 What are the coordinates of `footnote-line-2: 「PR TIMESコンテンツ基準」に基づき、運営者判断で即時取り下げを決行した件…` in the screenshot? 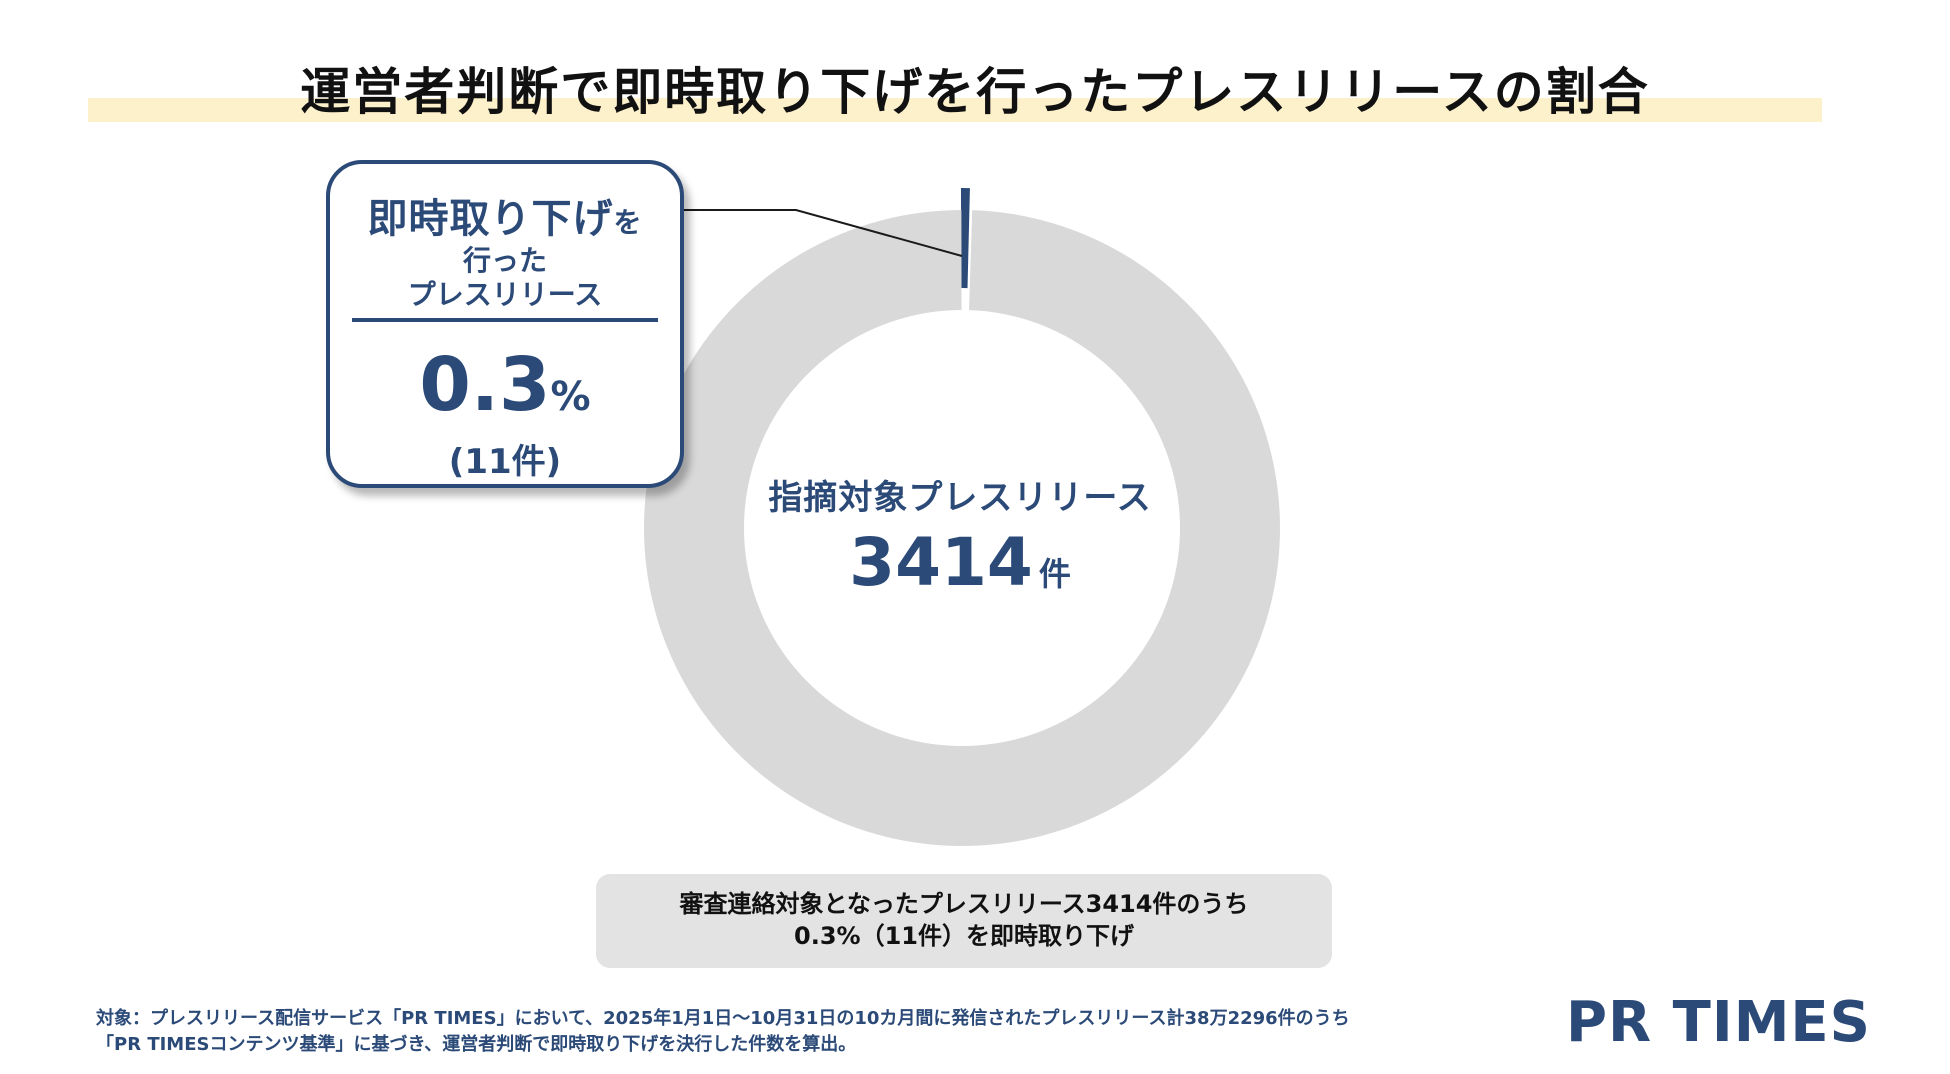 It's located at (476, 1044).